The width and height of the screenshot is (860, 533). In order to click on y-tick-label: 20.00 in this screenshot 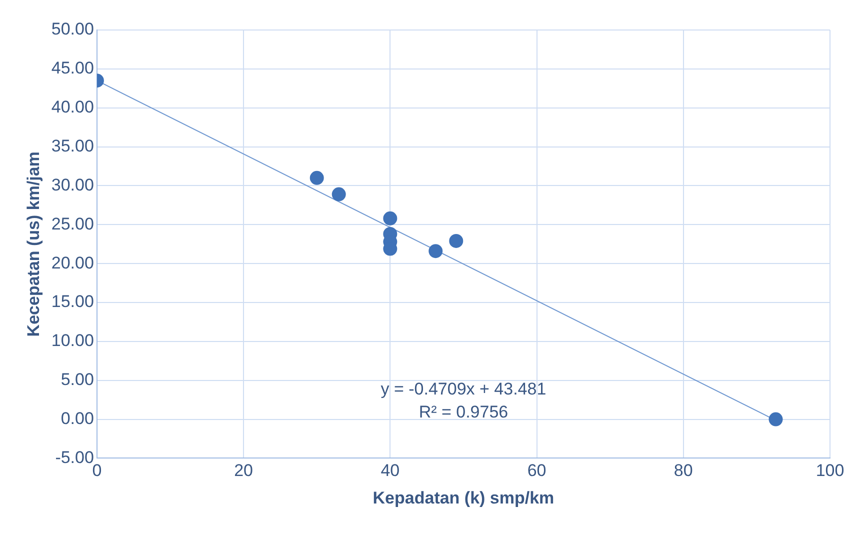, I will do `click(72, 262)`.